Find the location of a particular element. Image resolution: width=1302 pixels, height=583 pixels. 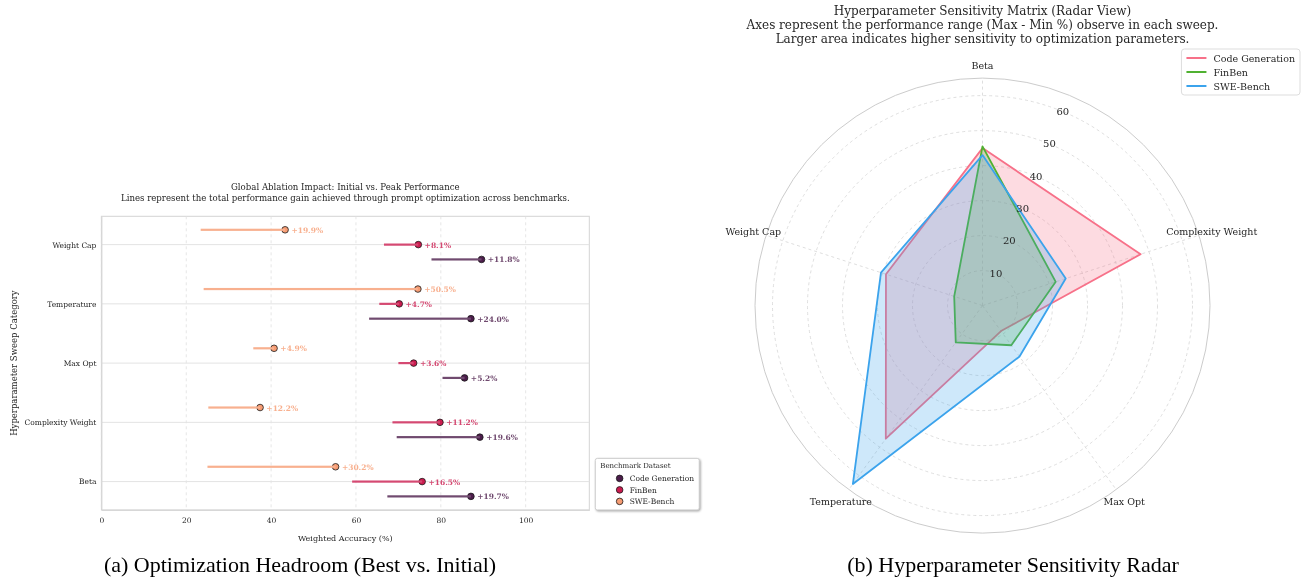

text: (a) Optimization Headroom (Best vs. Initial) is located at coordinates (300, 564).